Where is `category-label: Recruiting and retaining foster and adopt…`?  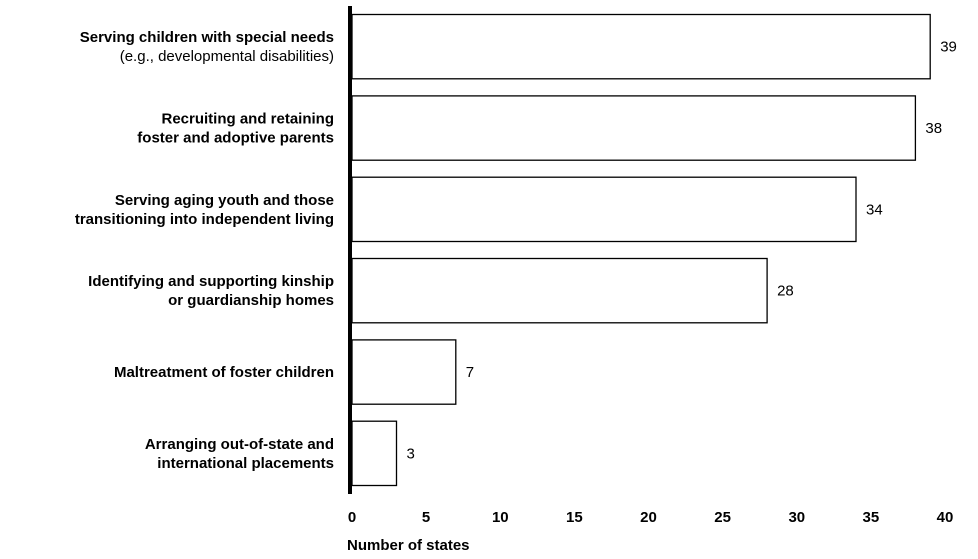 category-label: Recruiting and retaining foster and adopt… is located at coordinates (235, 129).